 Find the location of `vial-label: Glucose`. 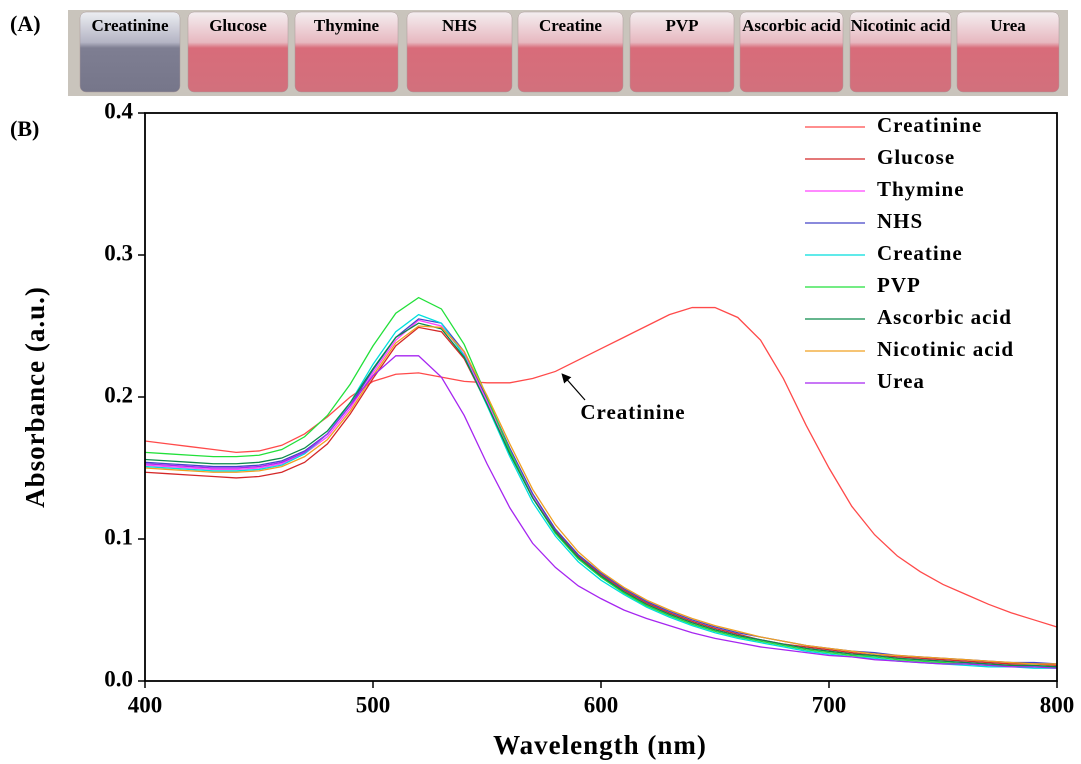

vial-label: Glucose is located at coordinates (238, 25).